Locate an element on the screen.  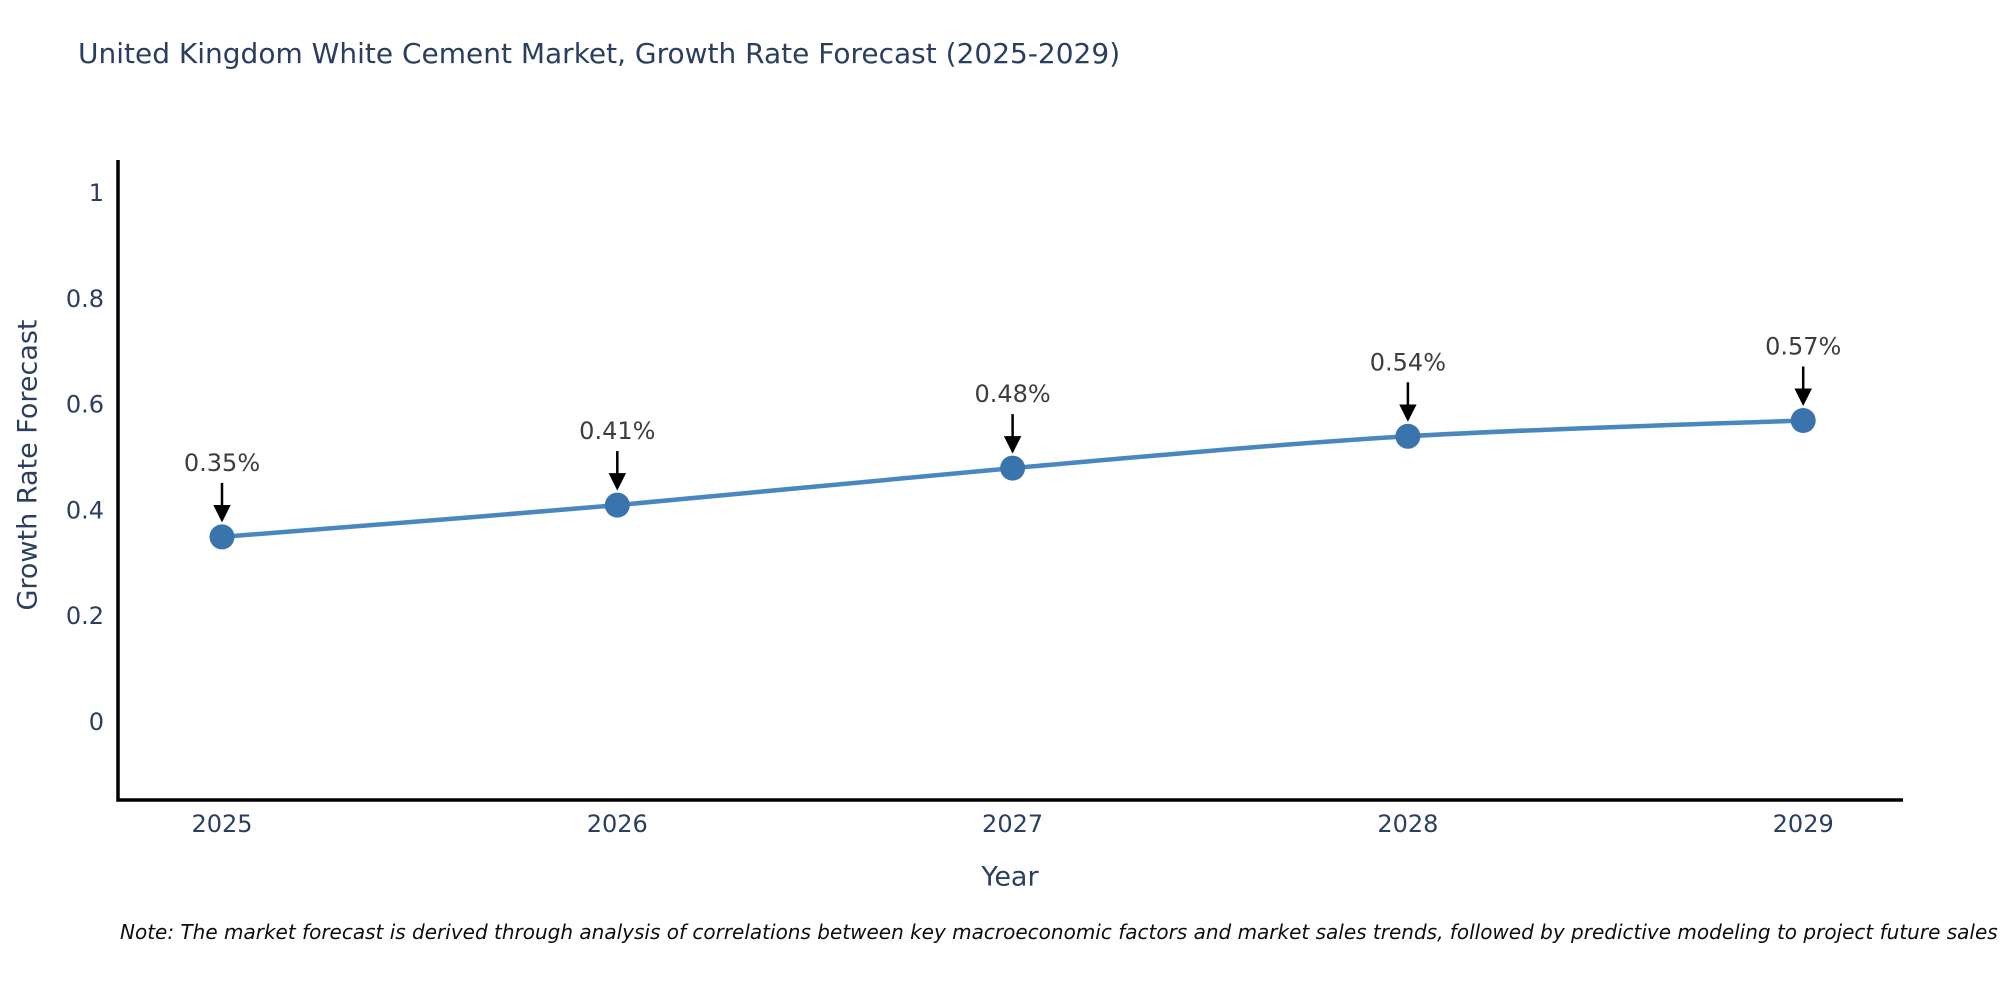
data-point-label: 0.48% is located at coordinates (1012, 394).